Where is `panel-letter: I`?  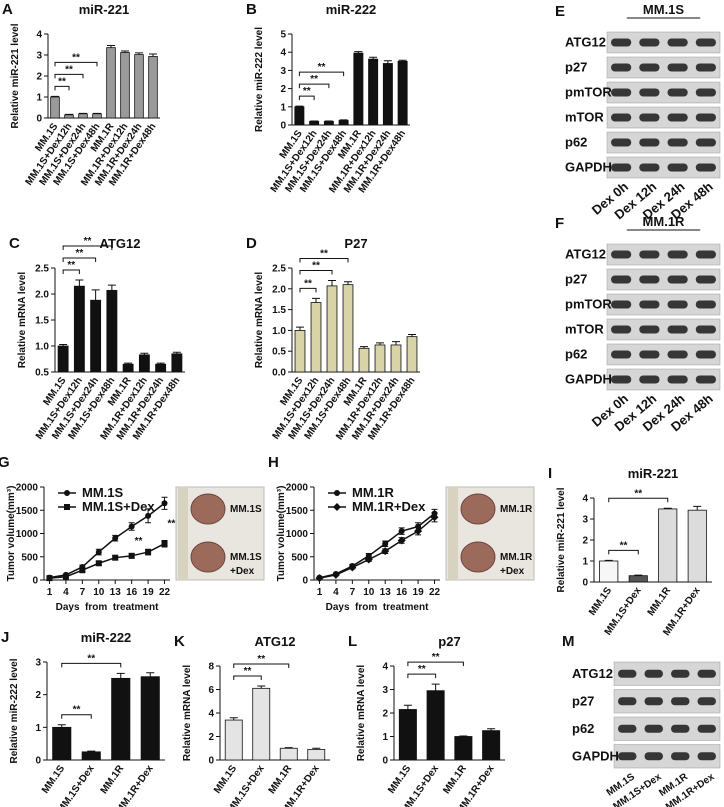
panel-letter: I is located at coordinates (550, 473).